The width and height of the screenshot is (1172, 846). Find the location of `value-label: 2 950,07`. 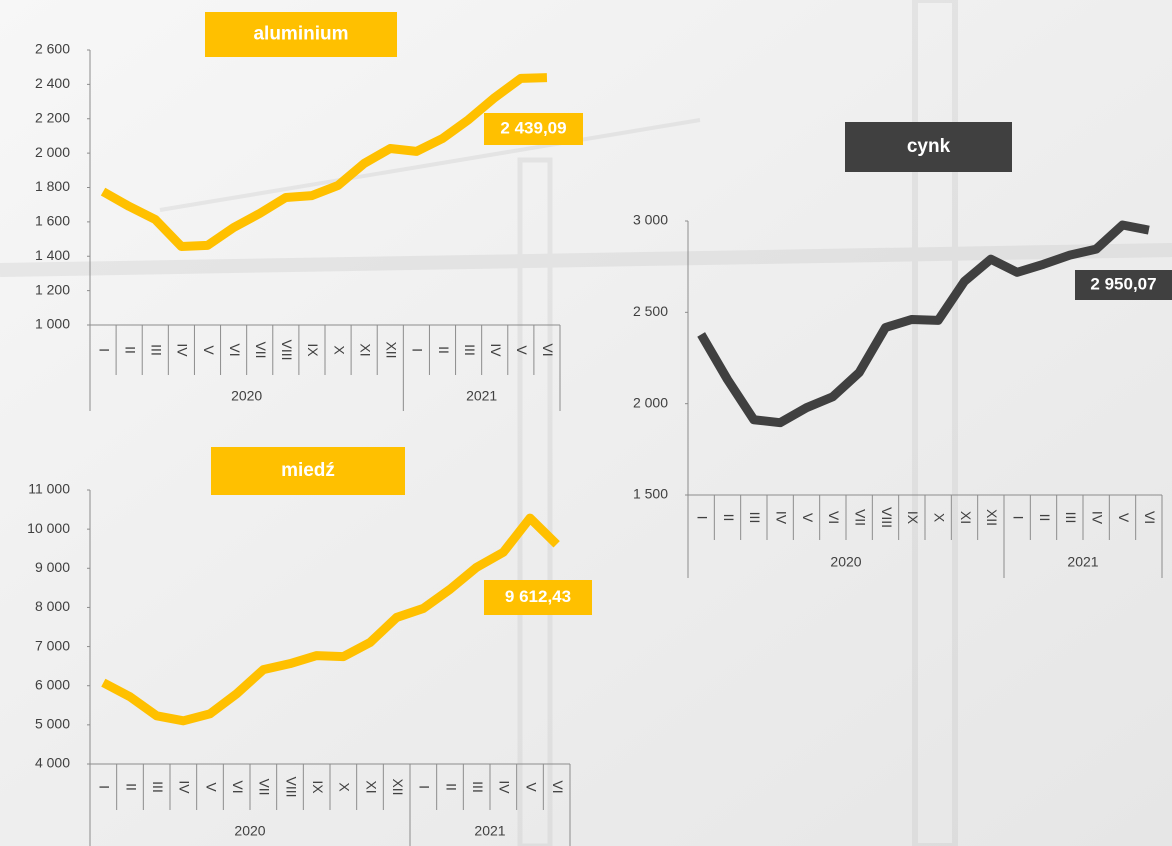

value-label: 2 950,07 is located at coordinates (1123, 283).